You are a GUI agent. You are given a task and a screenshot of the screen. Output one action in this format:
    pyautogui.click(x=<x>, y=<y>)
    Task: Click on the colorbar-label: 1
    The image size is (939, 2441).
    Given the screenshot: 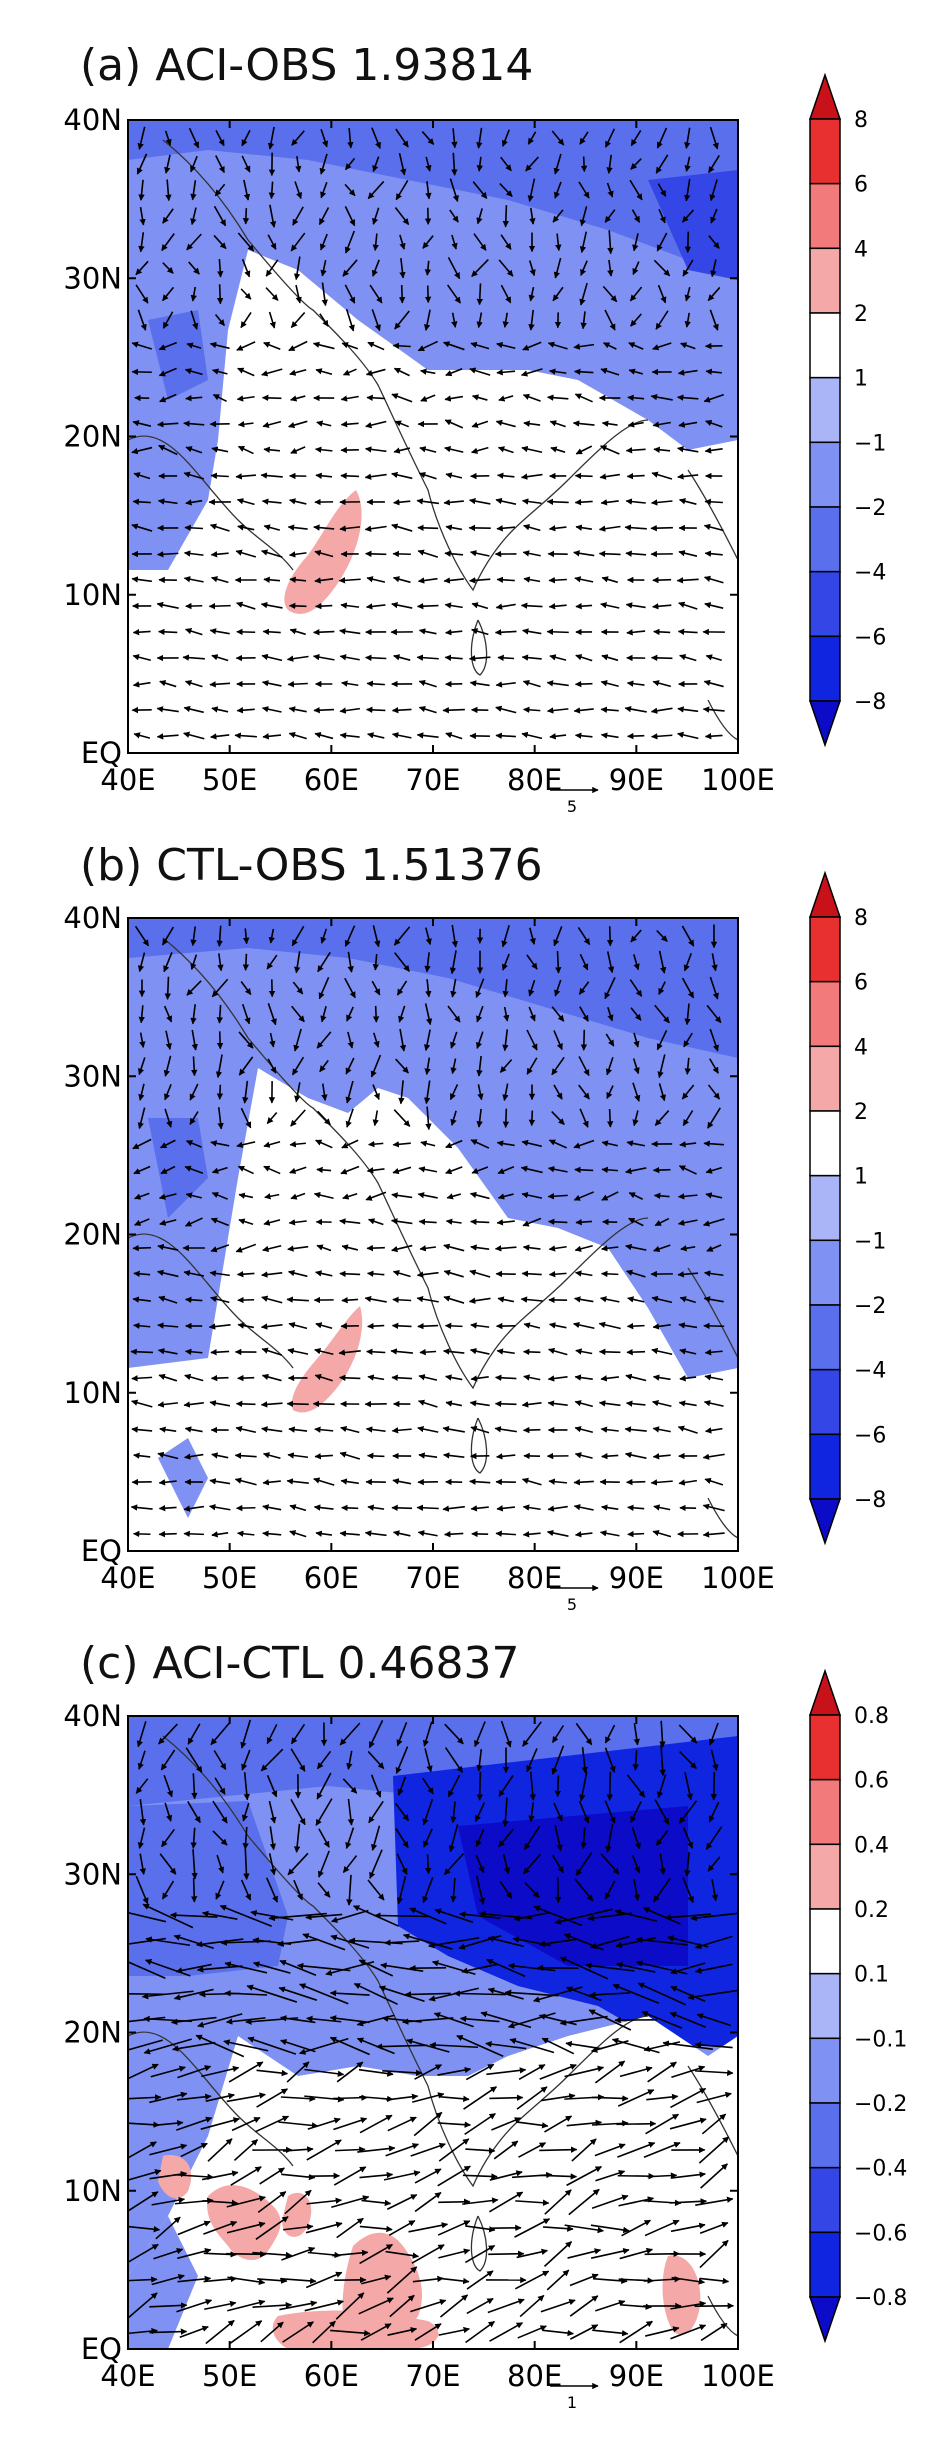 What is the action you would take?
    pyautogui.click(x=861, y=1177)
    